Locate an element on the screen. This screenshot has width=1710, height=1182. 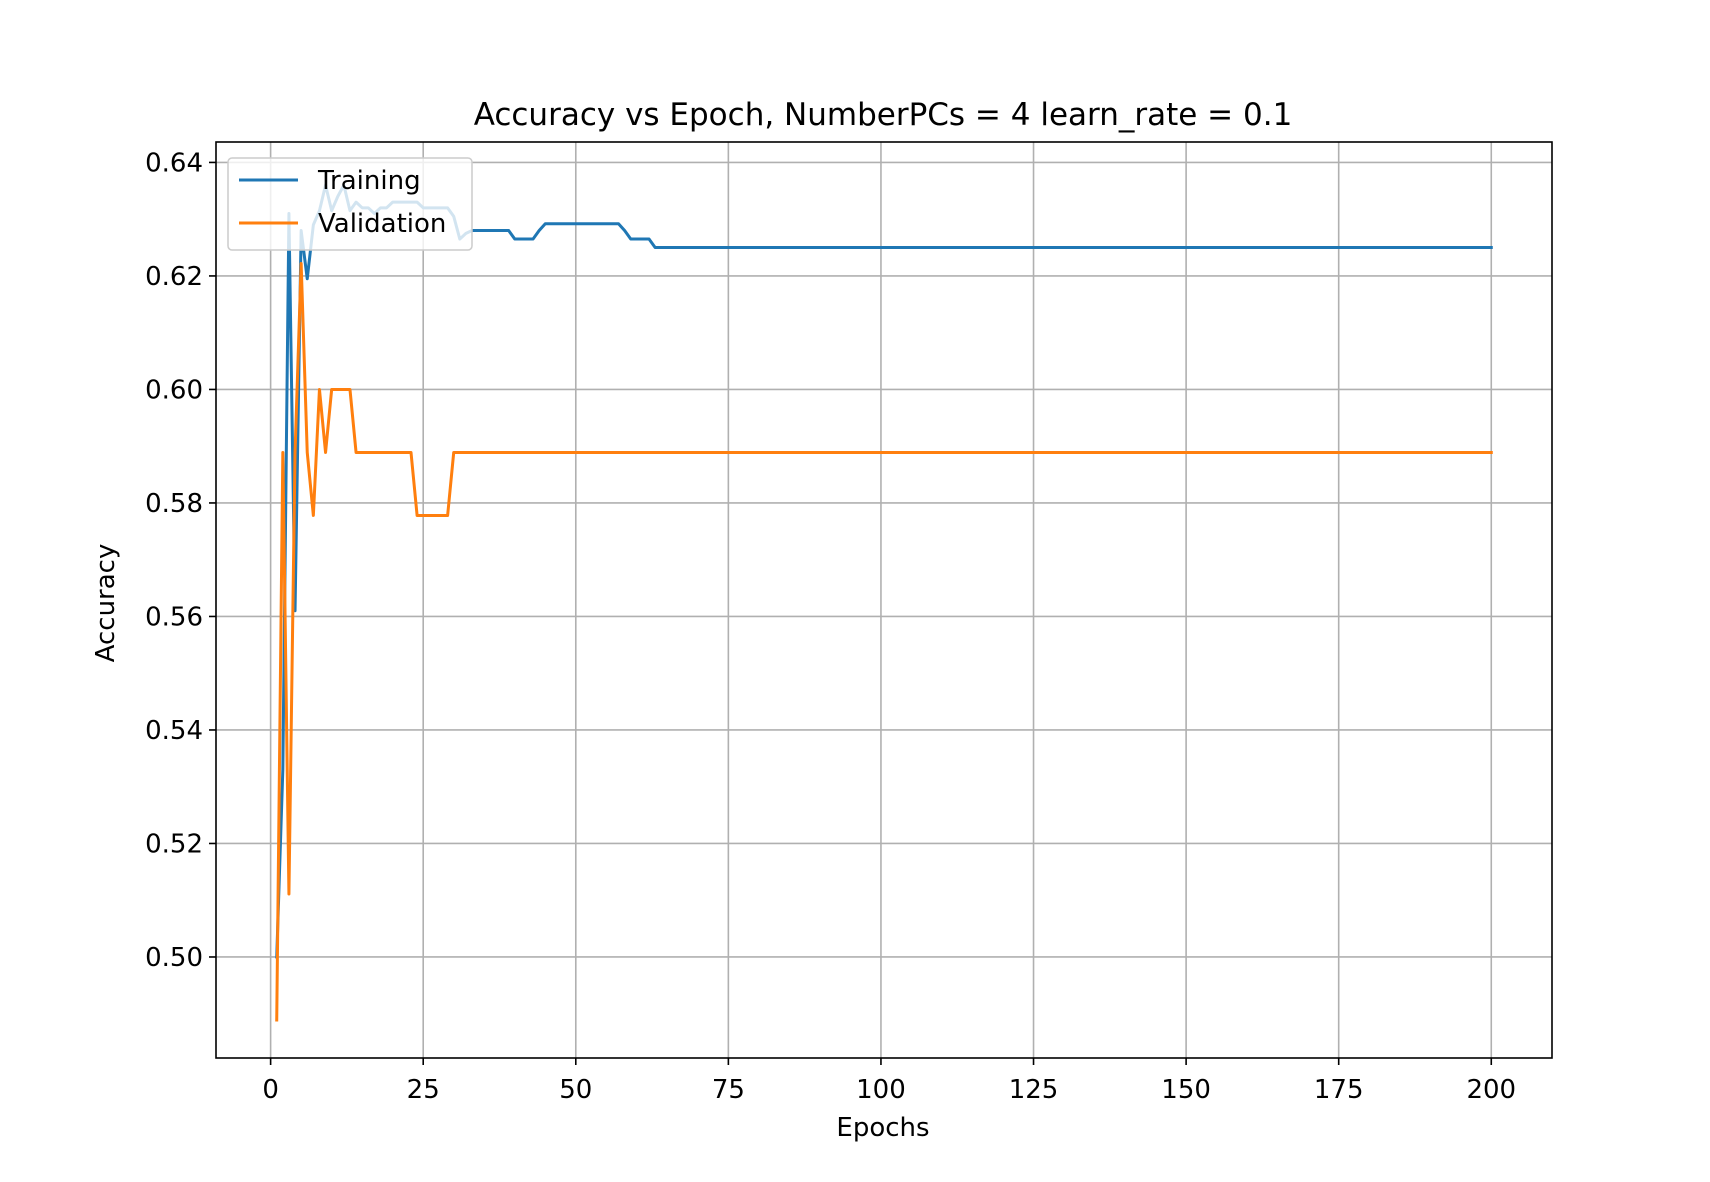
y-tick-label: 0.52 is located at coordinates (174, 844).